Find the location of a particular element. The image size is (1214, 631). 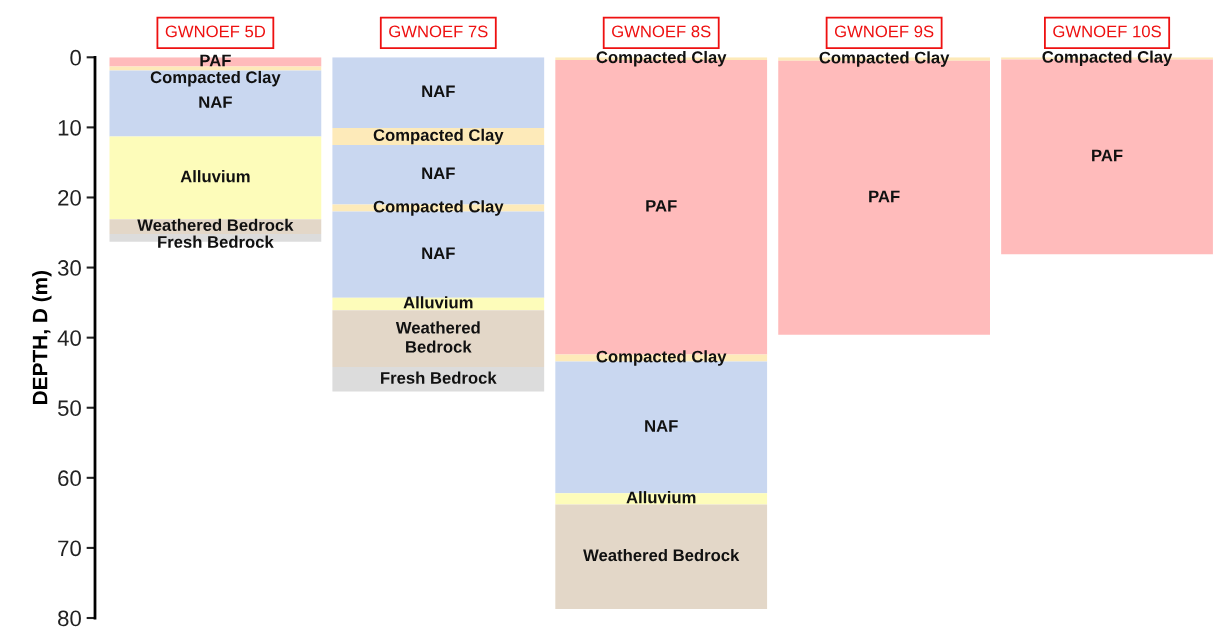

y-tick-label: 0 is located at coordinates (75, 57).